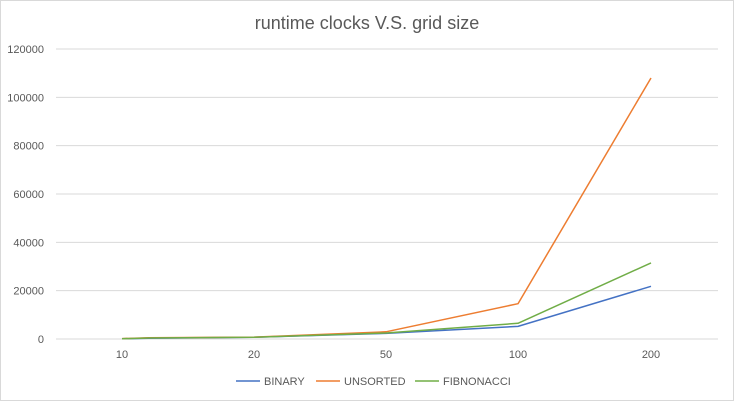  Describe the element at coordinates (41, 340) in the screenshot. I see `y-tick-label: 0` at that location.